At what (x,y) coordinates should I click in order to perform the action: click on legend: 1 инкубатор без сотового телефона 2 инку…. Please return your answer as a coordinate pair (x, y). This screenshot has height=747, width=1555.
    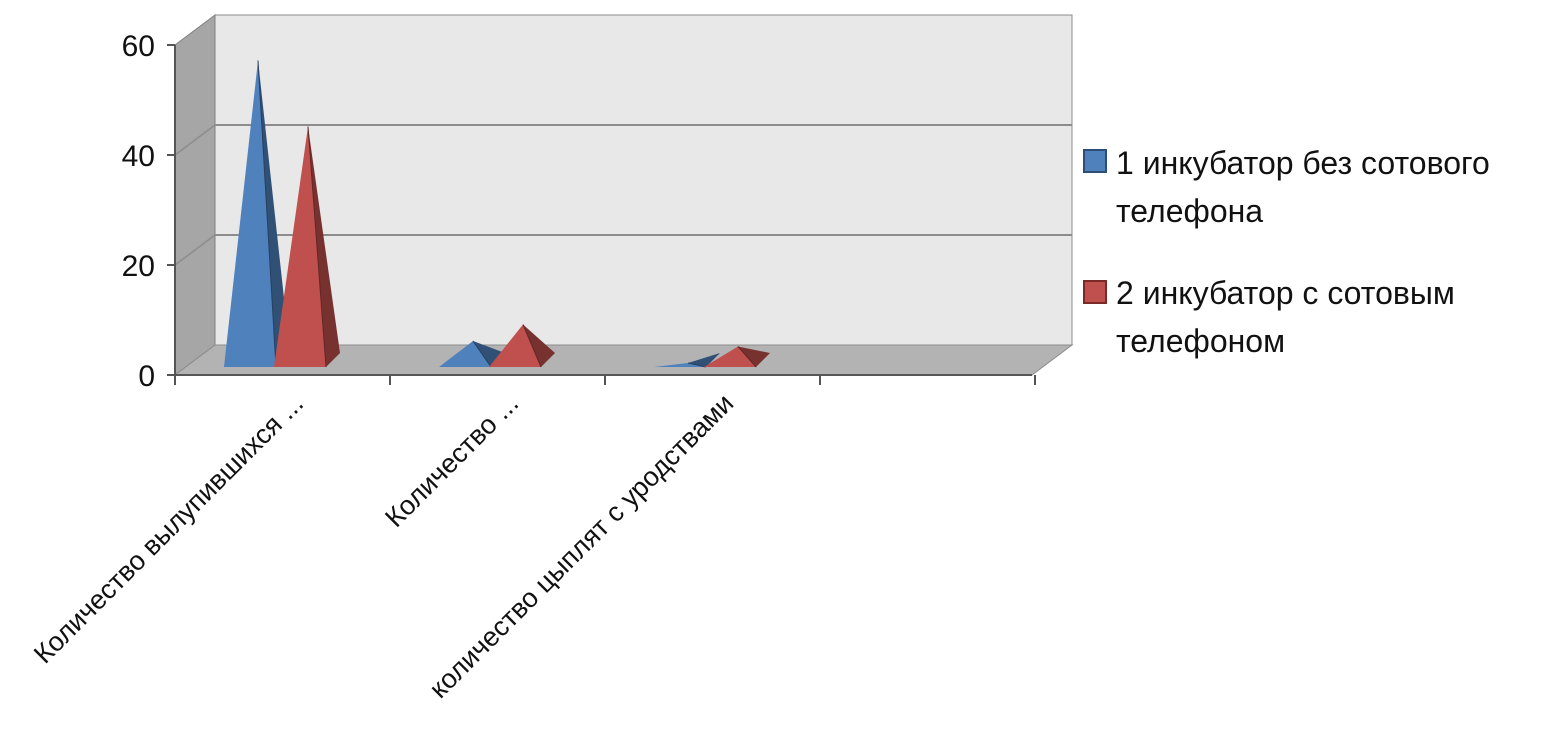
    Looking at the image, I should click on (1286, 252).